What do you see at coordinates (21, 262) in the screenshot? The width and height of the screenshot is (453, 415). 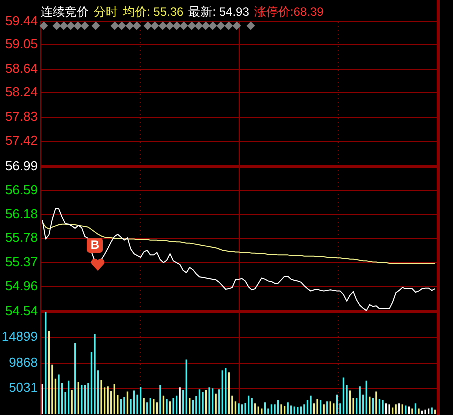 I see `y-tick-label: 55.37` at bounding box center [21, 262].